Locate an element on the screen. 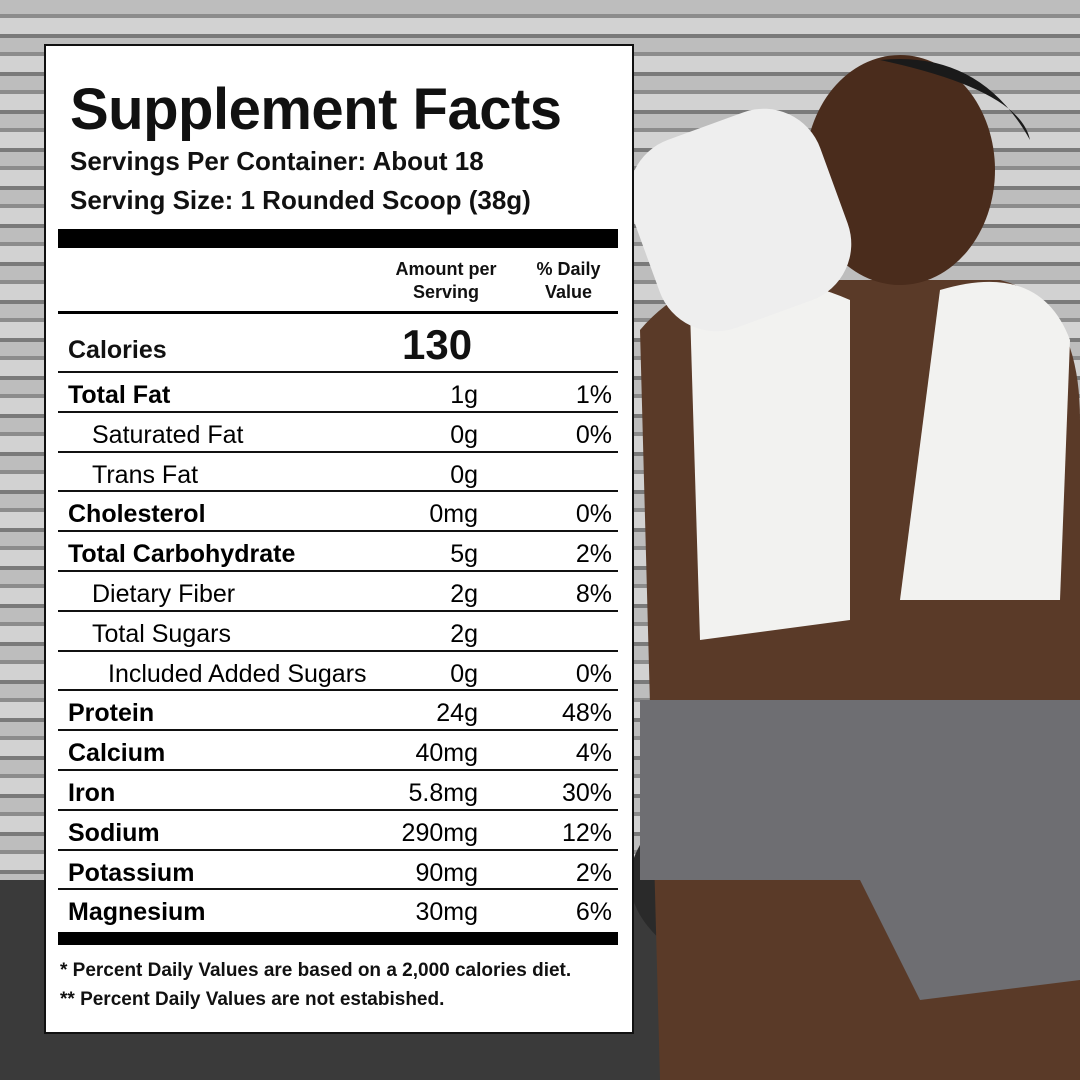 Image resolution: width=1080 pixels, height=1080 pixels. row: Cholesterol 0mg 0% is located at coordinates (338, 510).